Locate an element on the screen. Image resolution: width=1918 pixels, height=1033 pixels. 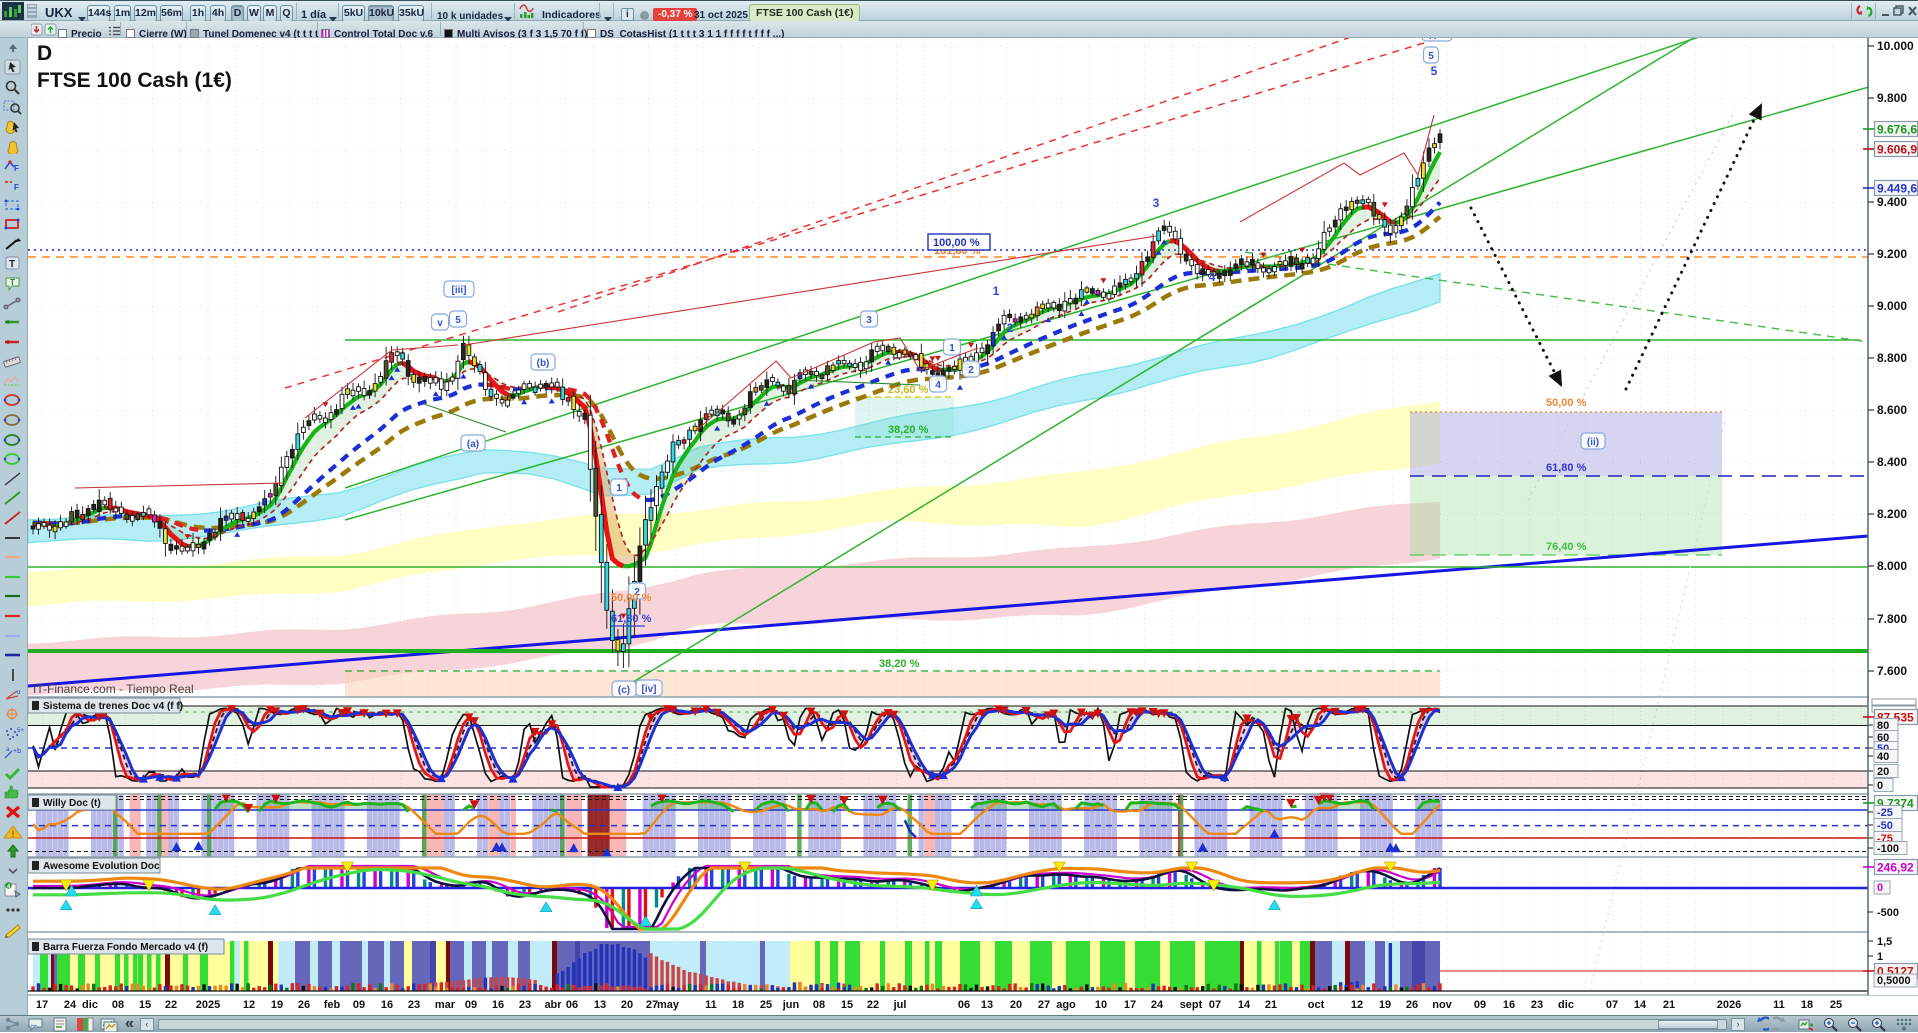
svg-text: 06 is located at coordinates (572, 1005).